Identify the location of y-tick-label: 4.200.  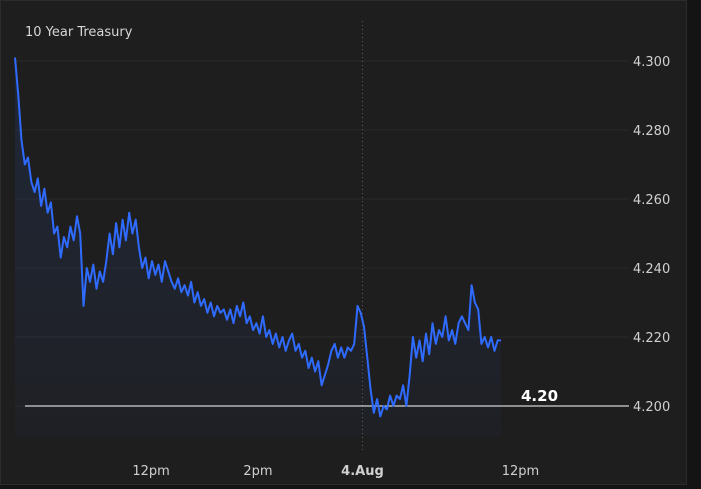
(651, 407).